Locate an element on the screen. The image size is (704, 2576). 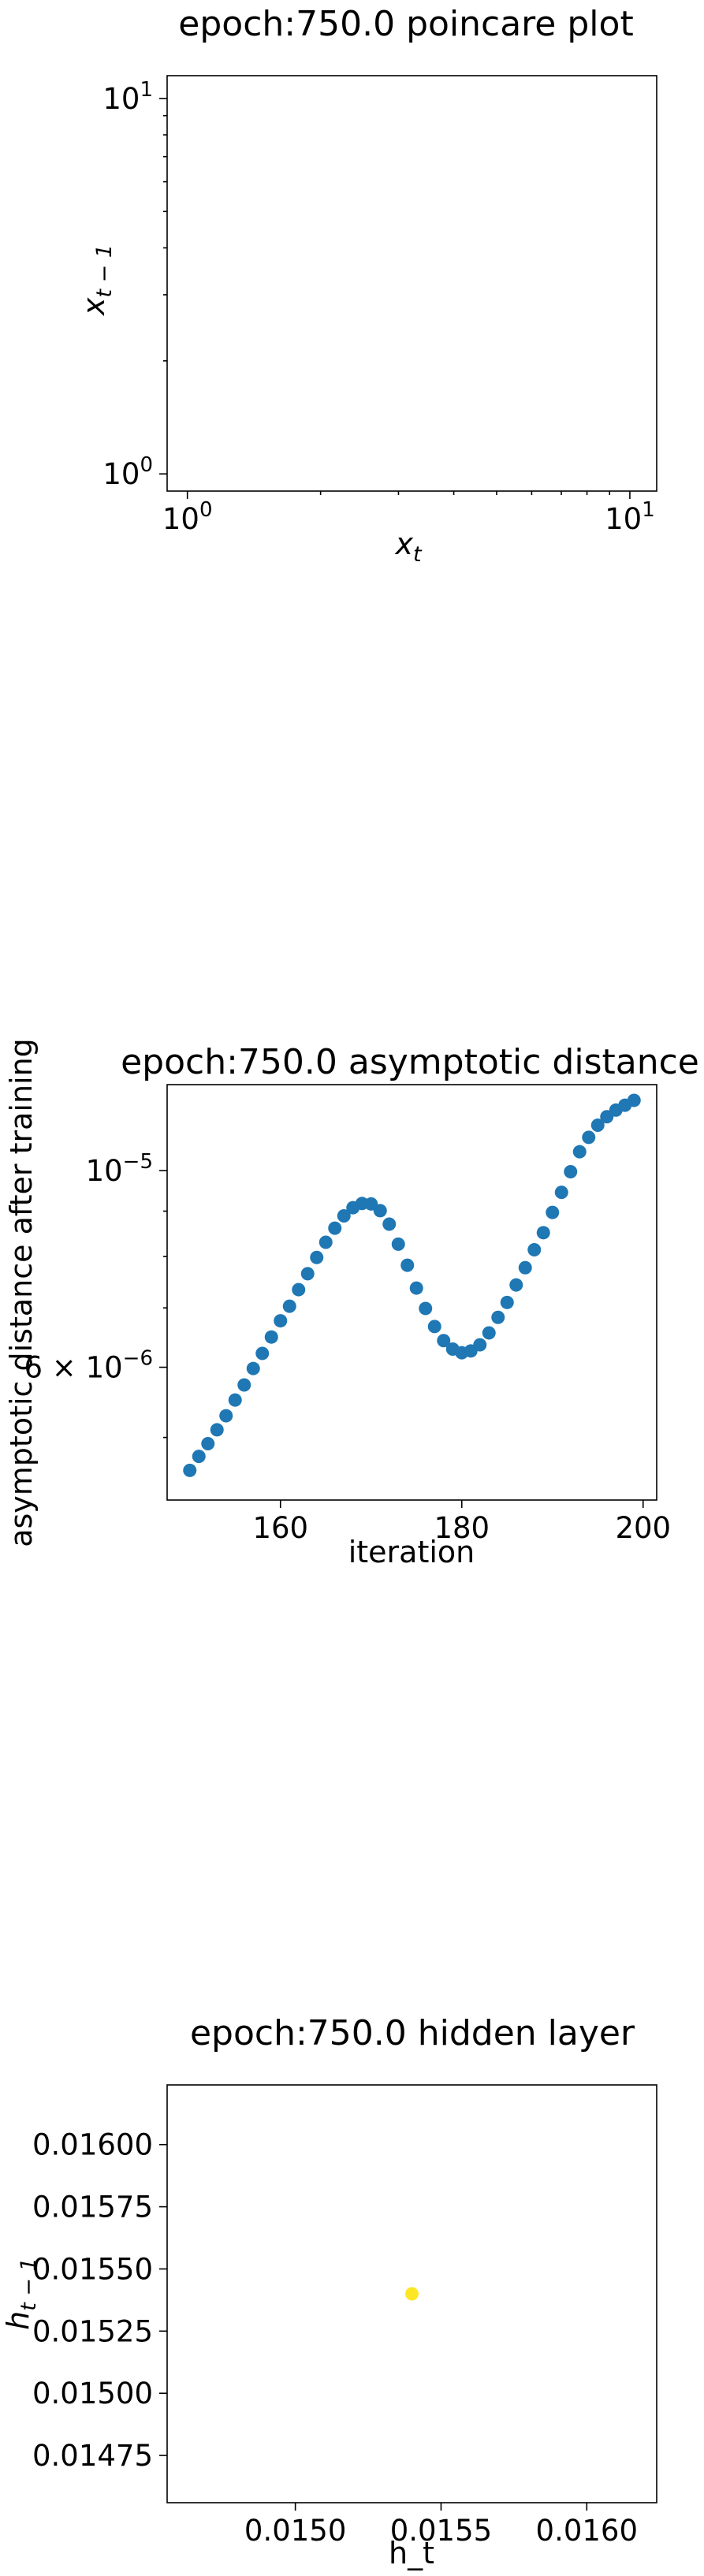
asymptotic-distance-y-axis-label: asymptotic distance after training is located at coordinates (21, 1292).